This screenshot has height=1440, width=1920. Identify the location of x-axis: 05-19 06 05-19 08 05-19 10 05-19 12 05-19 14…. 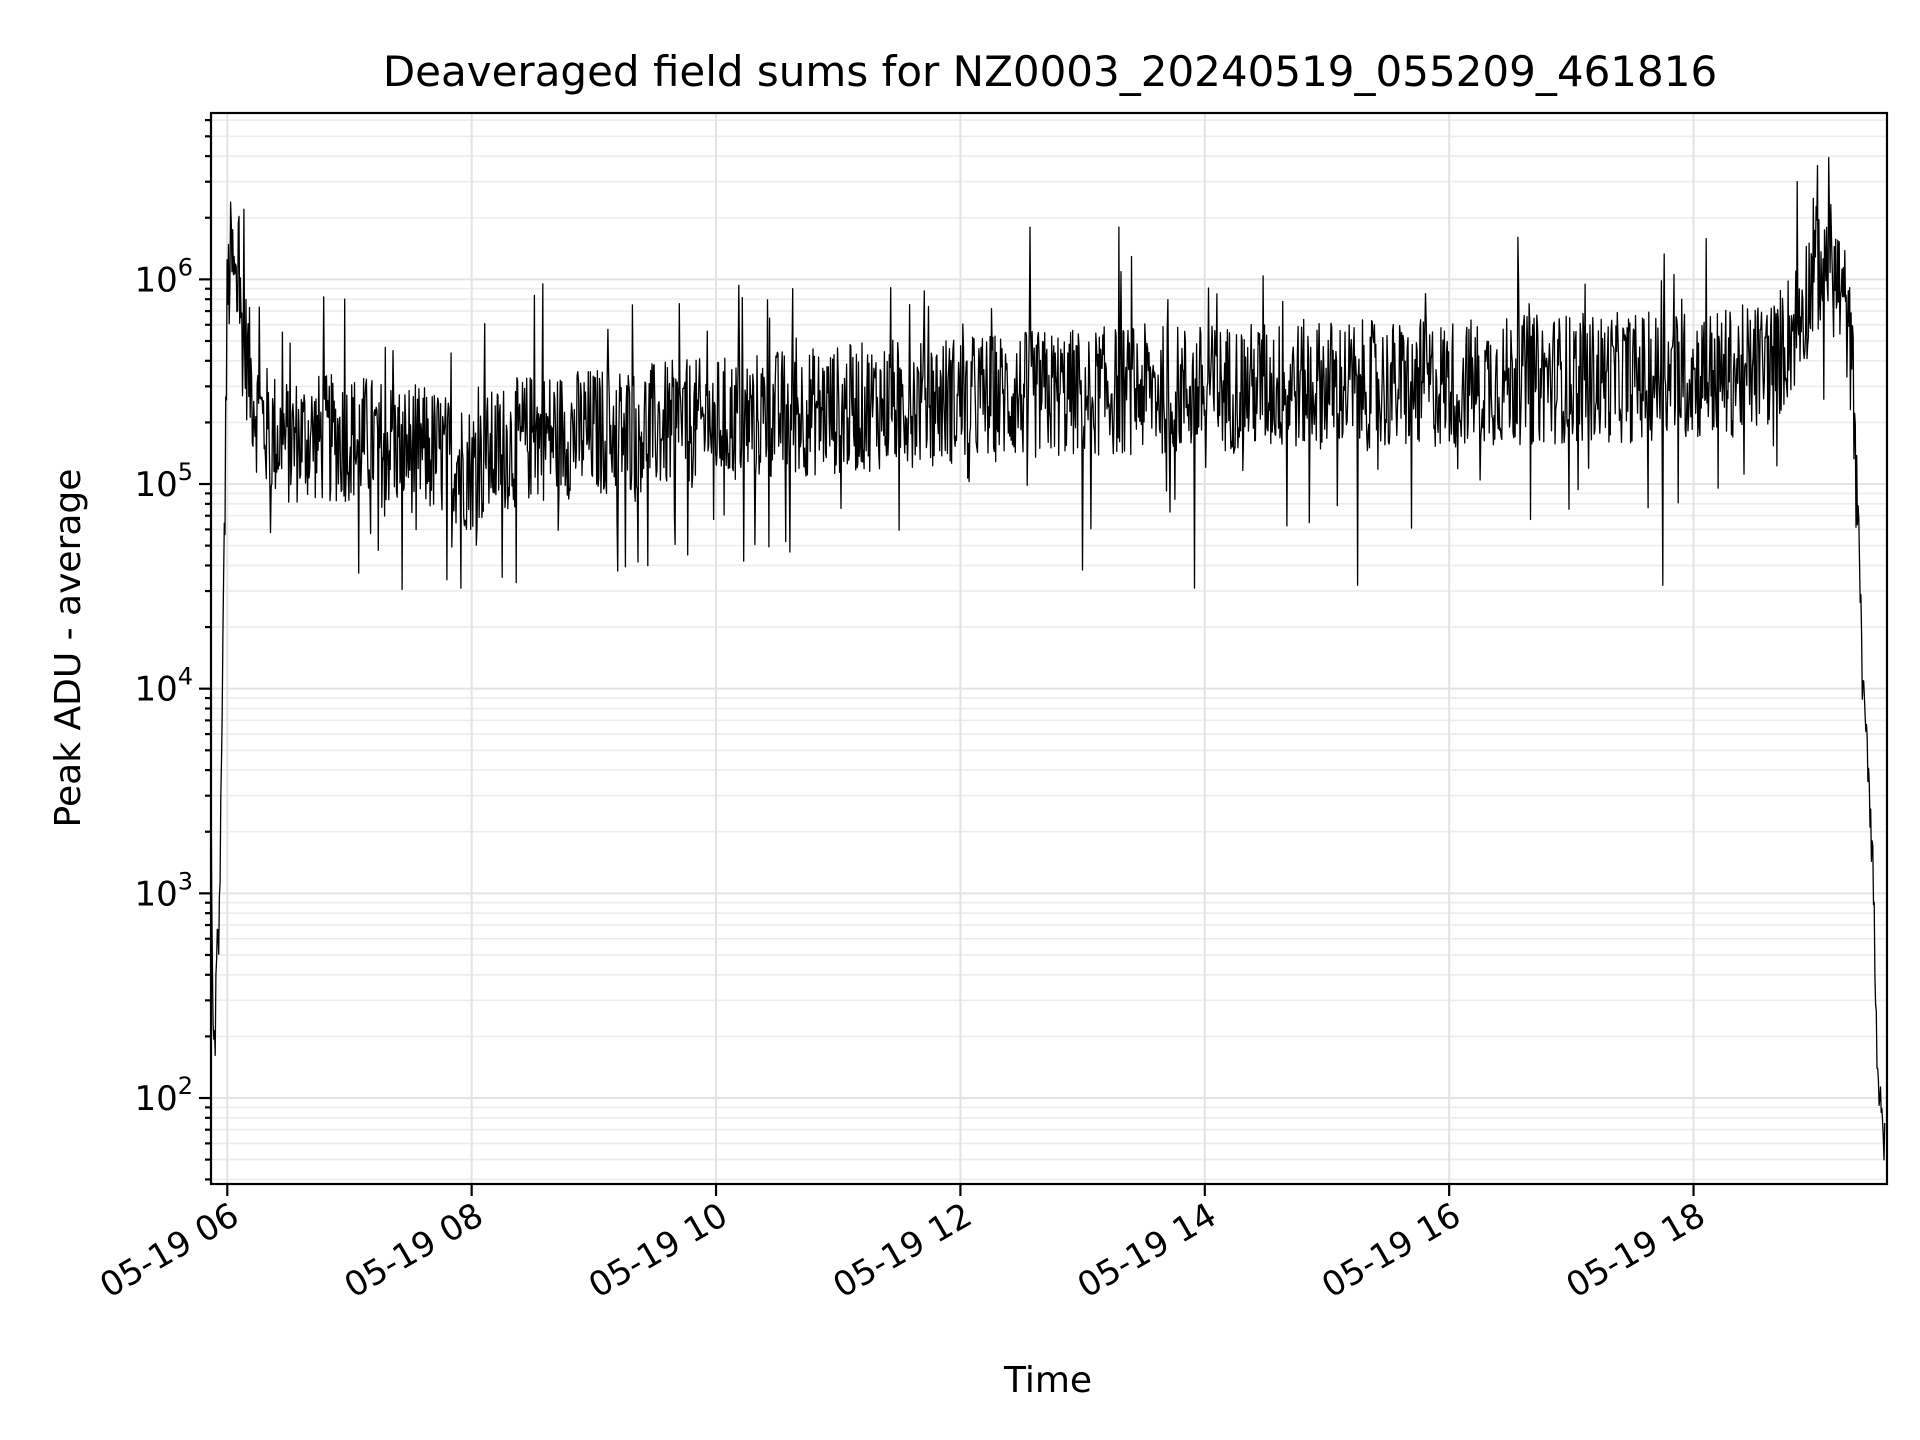
(902, 1245).